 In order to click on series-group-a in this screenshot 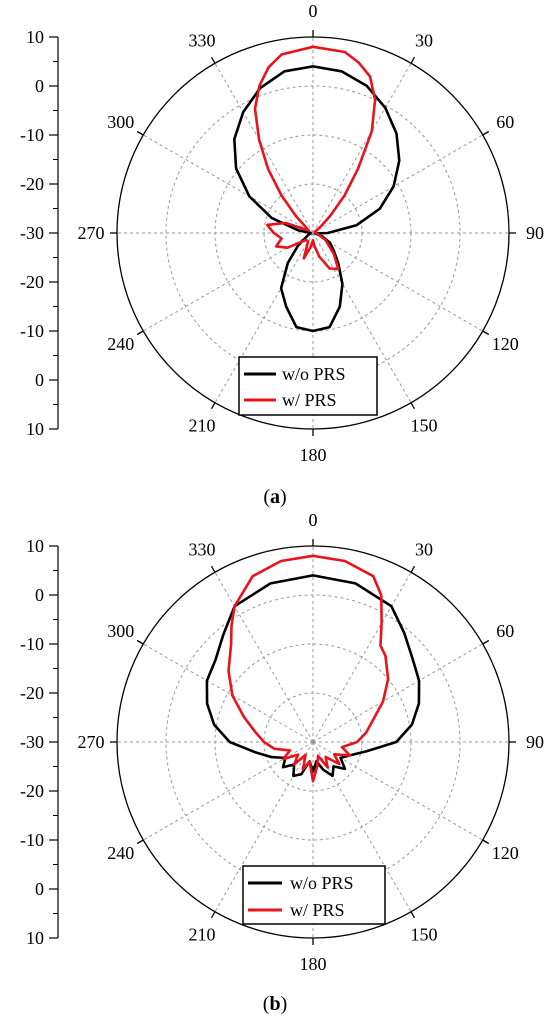, I will do `click(317, 189)`.